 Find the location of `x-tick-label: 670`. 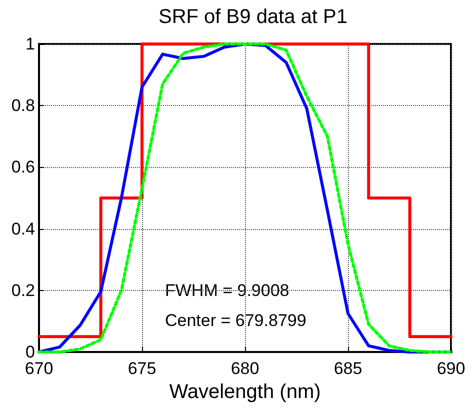

x-tick-label: 670 is located at coordinates (39, 368).